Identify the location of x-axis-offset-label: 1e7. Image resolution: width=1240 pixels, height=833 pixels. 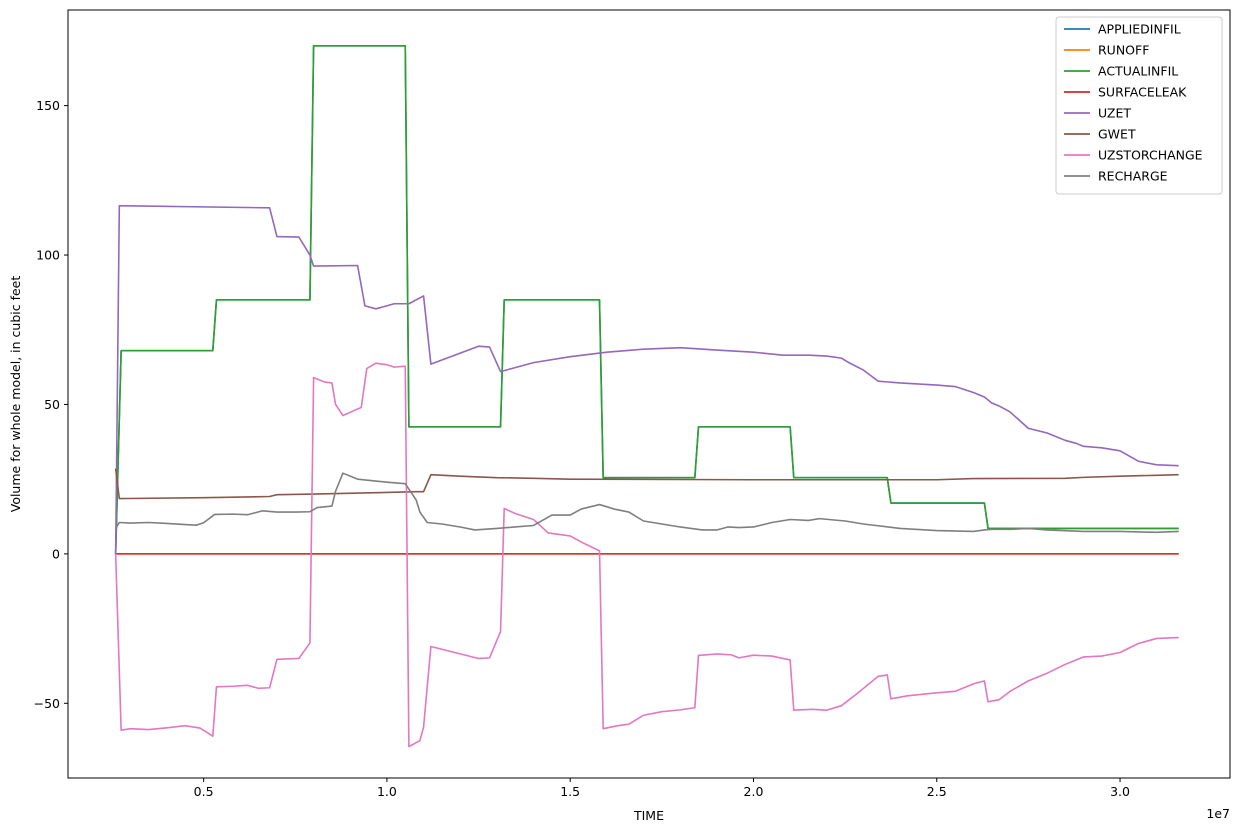
(1218, 813).